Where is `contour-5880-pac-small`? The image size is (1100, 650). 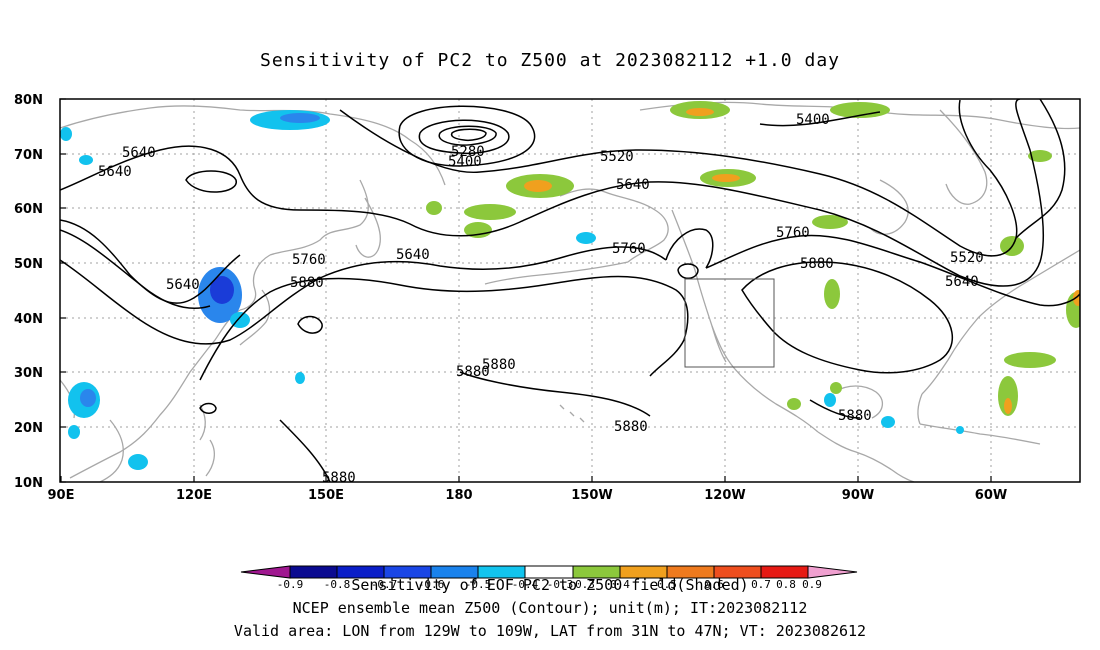
contour-5880-pac-small is located at coordinates (310, 324).